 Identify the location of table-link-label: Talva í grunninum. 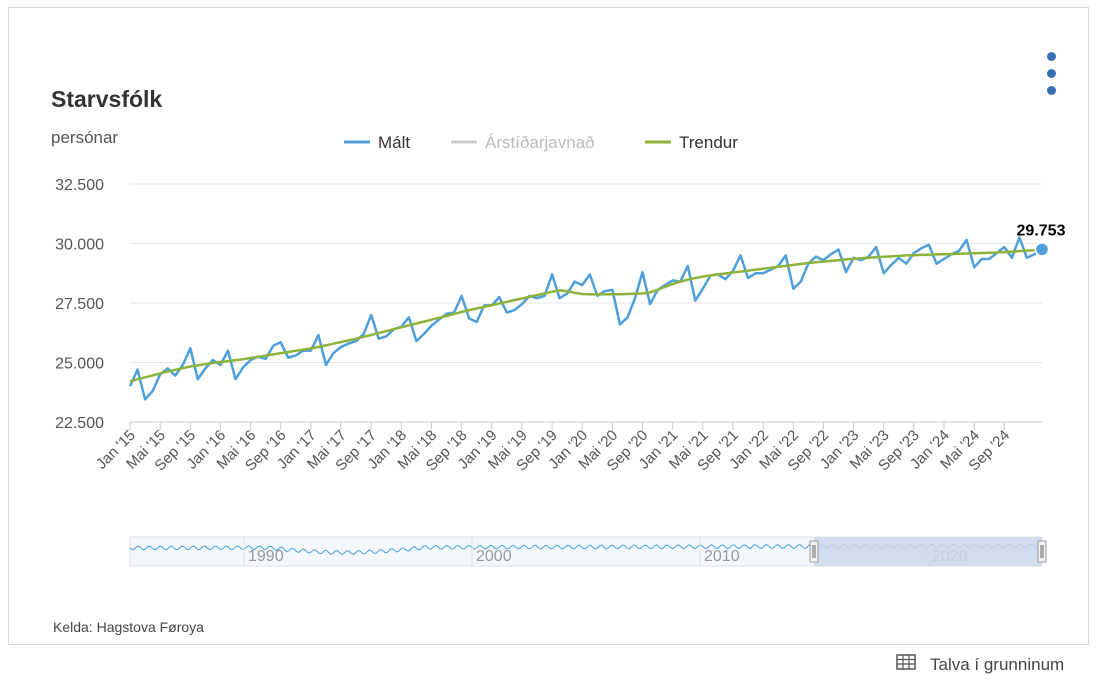
(997, 664).